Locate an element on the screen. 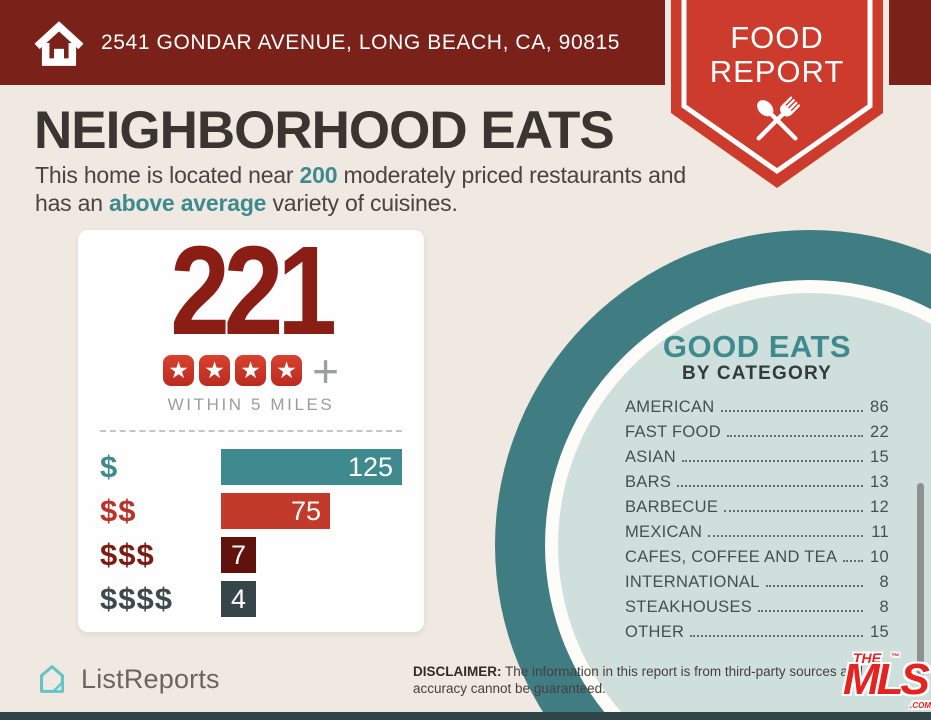  bar: 7 is located at coordinates (238, 555).